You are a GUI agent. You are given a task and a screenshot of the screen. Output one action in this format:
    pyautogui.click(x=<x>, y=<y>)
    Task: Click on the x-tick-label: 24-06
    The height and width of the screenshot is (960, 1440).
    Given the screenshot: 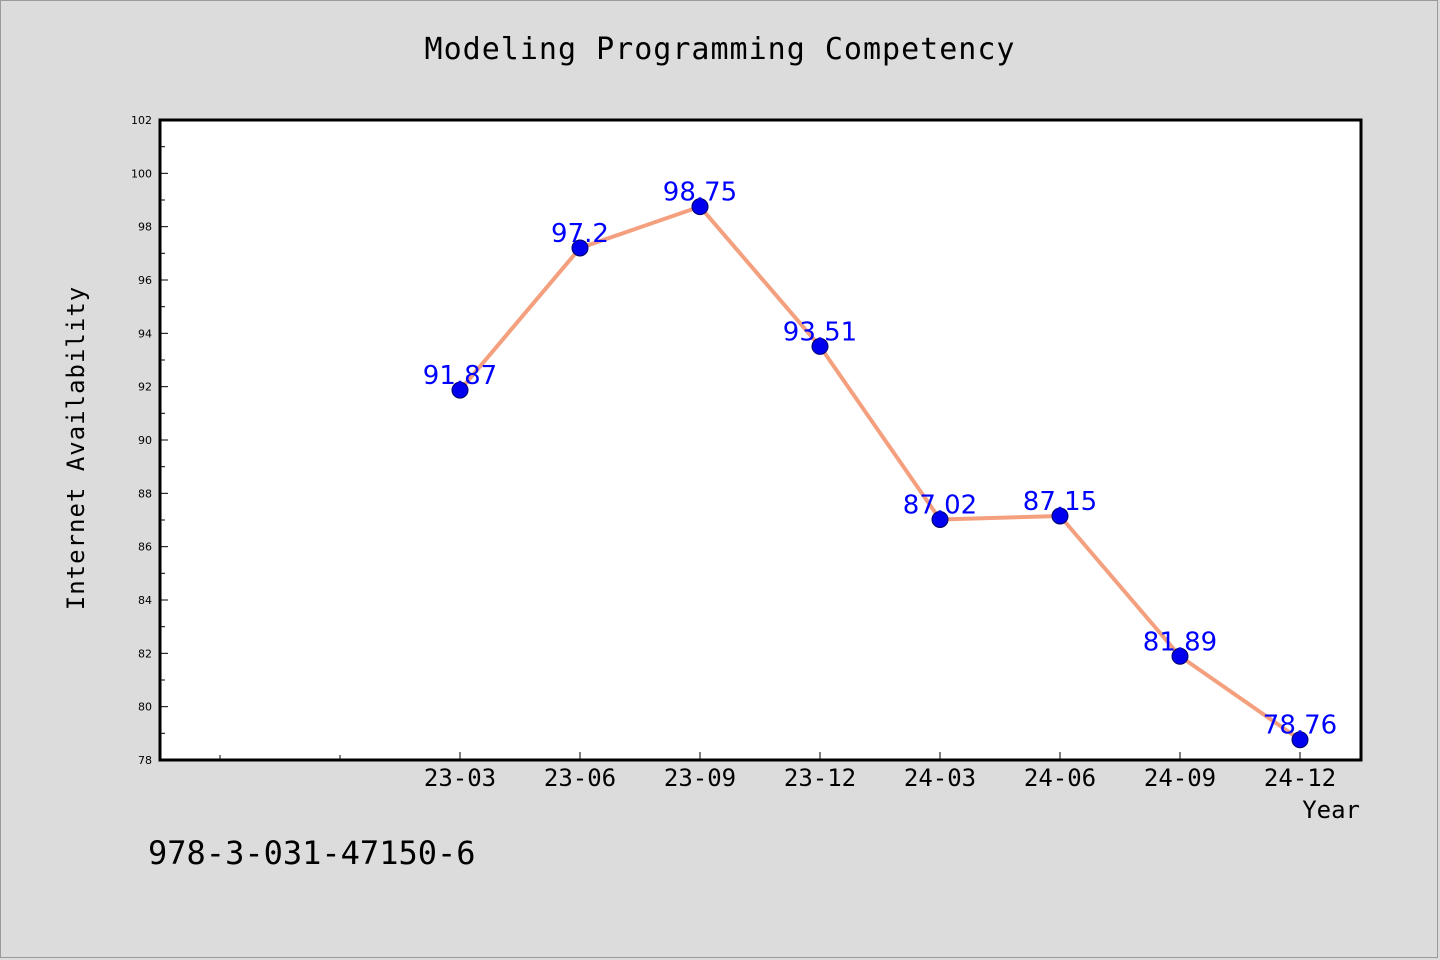 What is the action you would take?
    pyautogui.click(x=1060, y=778)
    